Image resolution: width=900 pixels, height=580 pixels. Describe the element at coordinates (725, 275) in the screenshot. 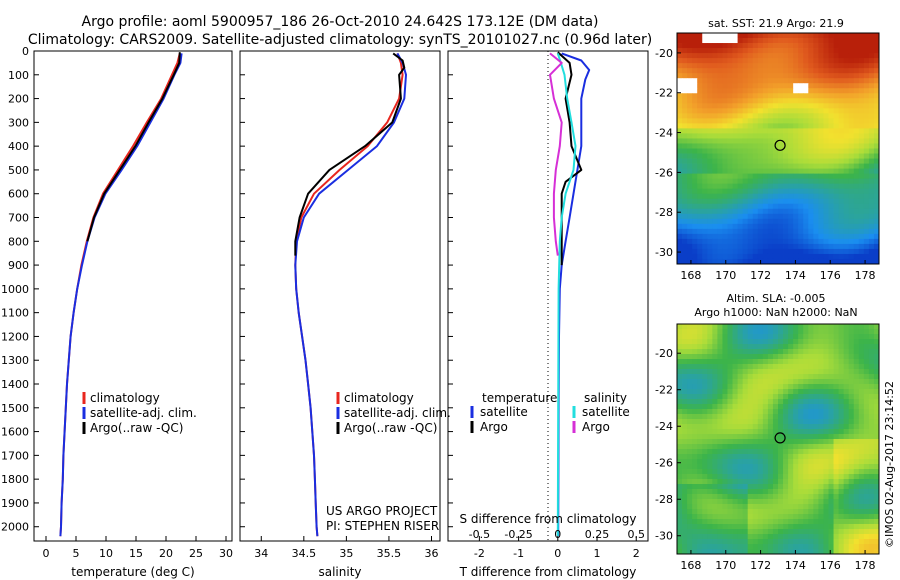

I see `map-x-tick-label: 170` at that location.